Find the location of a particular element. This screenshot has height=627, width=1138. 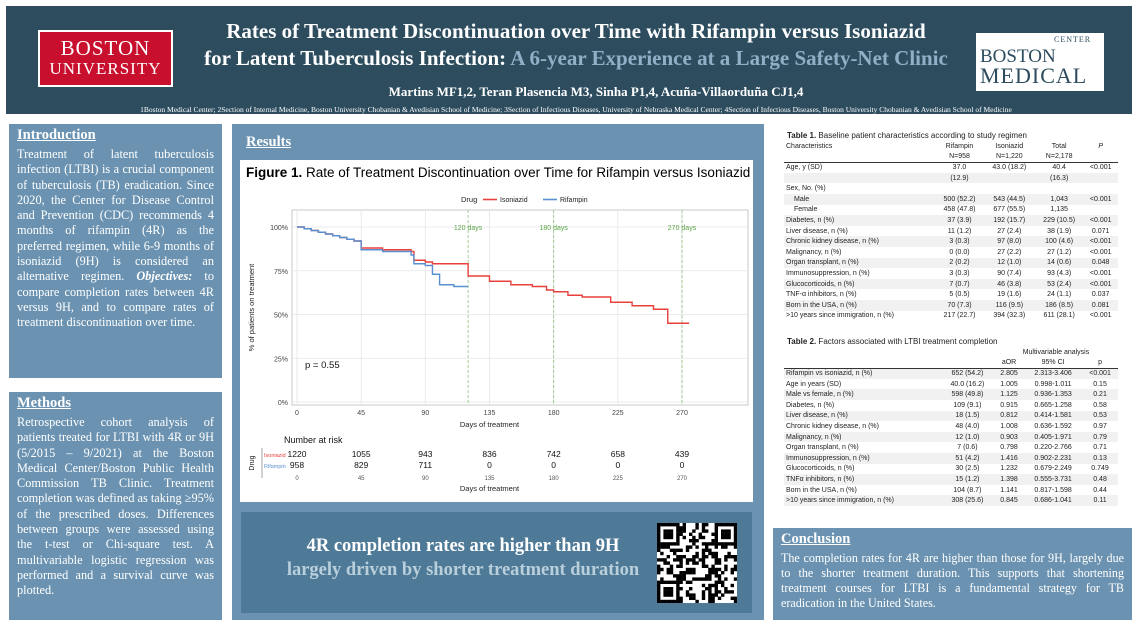

introduction-heading: Introduction is located at coordinates (56, 135).